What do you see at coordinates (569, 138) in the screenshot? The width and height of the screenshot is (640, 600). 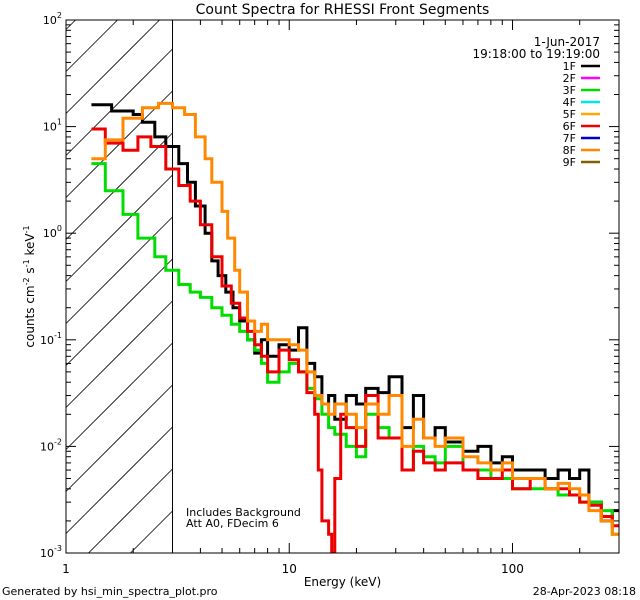 I see `legend-label-7F: 7F` at bounding box center [569, 138].